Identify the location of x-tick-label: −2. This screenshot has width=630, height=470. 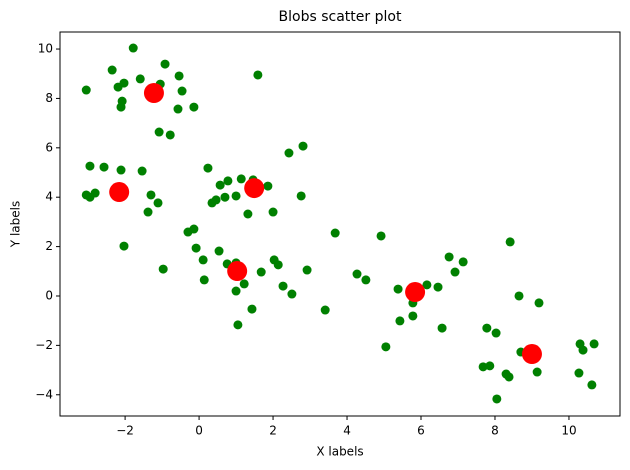
(125, 431).